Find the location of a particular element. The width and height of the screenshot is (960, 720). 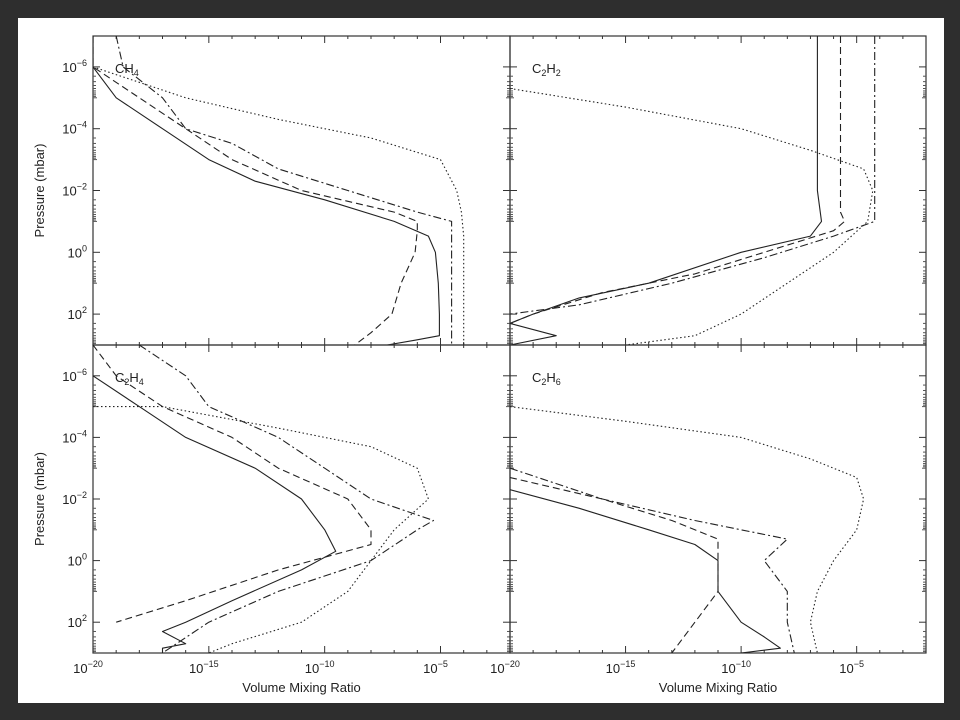

species-label: CH4 is located at coordinates (127, 69).